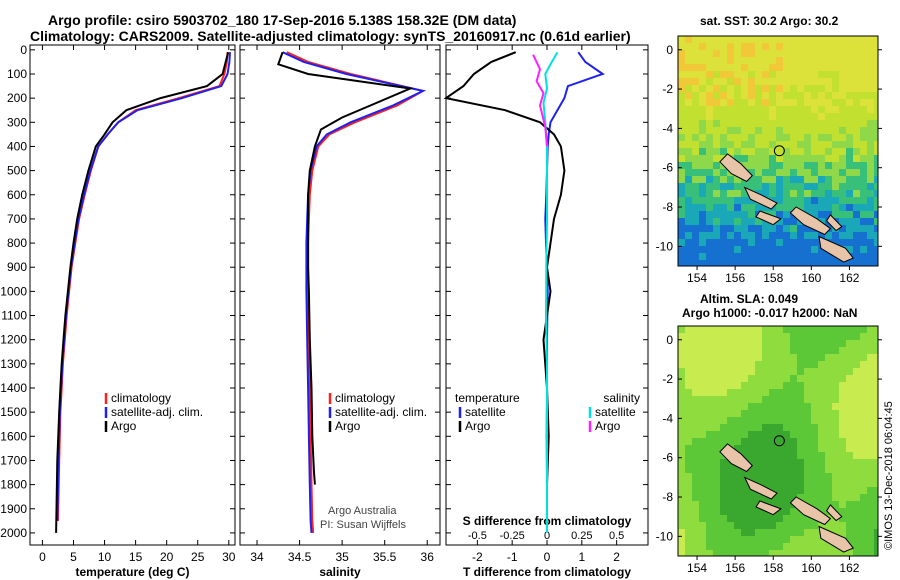  What do you see at coordinates (512, 536) in the screenshot?
I see `x-top-tick-label: -0.25` at bounding box center [512, 536].